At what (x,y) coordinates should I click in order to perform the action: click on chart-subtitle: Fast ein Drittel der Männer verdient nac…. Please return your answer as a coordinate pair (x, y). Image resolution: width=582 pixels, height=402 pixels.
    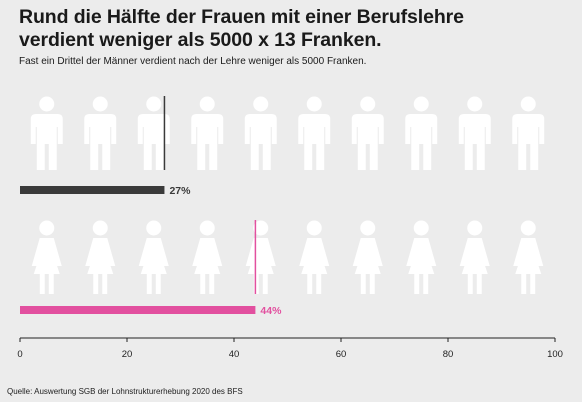
    Looking at the image, I should click on (193, 61).